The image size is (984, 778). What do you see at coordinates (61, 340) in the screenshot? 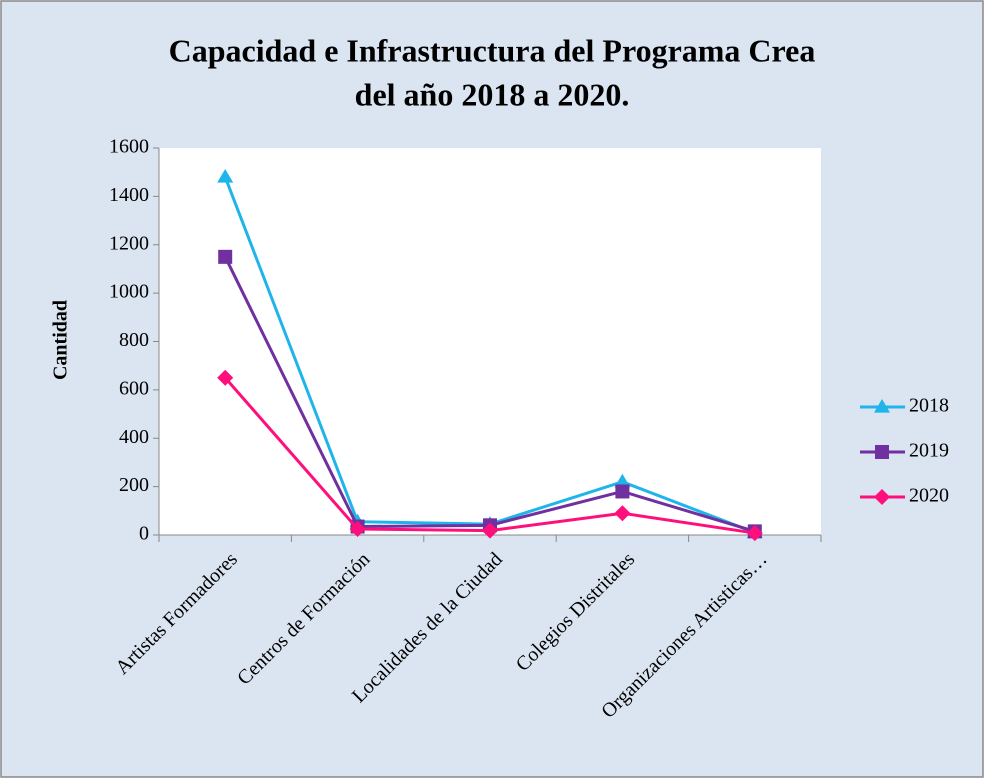
I see `y-axis-label: Cantidad` at bounding box center [61, 340].